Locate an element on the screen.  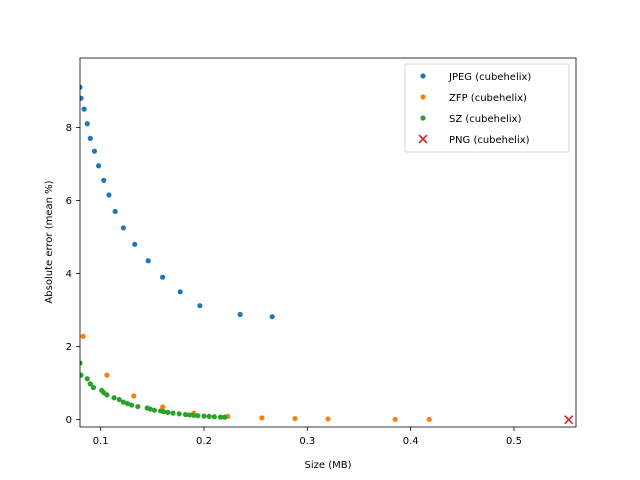
x-tick-label: 0.3 is located at coordinates (307, 441).